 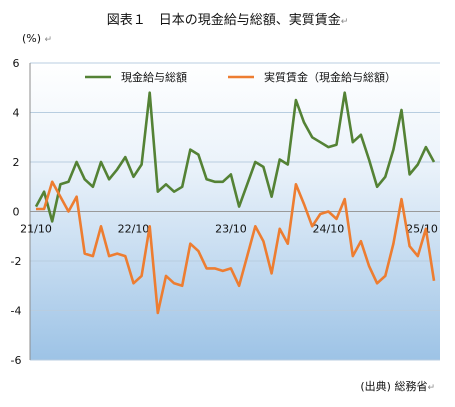 I want to click on x-tick-label: 22/10, so click(x=134, y=229).